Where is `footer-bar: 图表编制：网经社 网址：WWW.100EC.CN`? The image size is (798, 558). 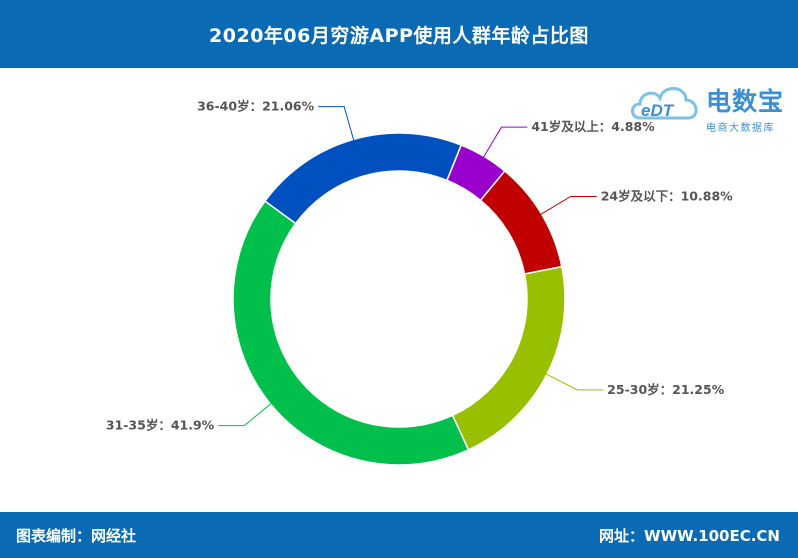 footer-bar: 图表编制：网经社 网址：WWW.100EC.CN is located at coordinates (399, 535).